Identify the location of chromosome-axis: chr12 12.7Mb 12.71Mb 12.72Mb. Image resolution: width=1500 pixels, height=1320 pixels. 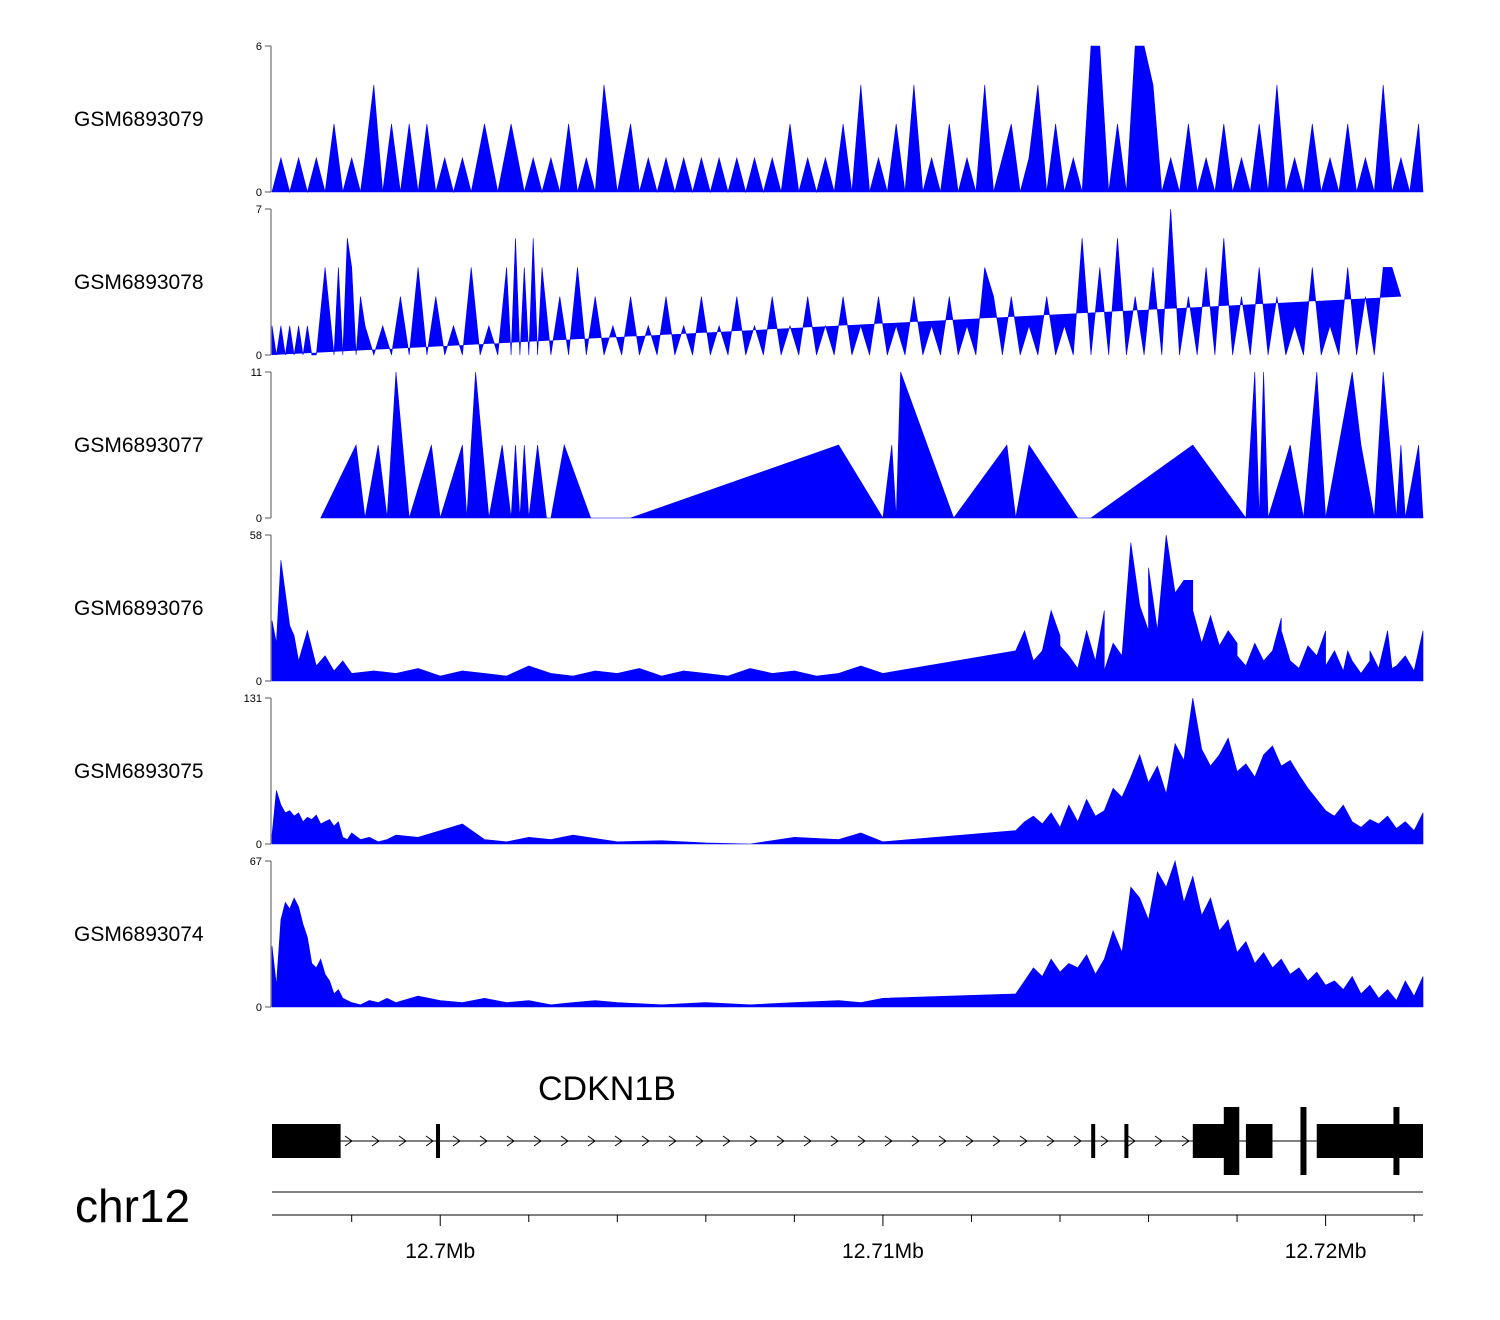
(749, 1221).